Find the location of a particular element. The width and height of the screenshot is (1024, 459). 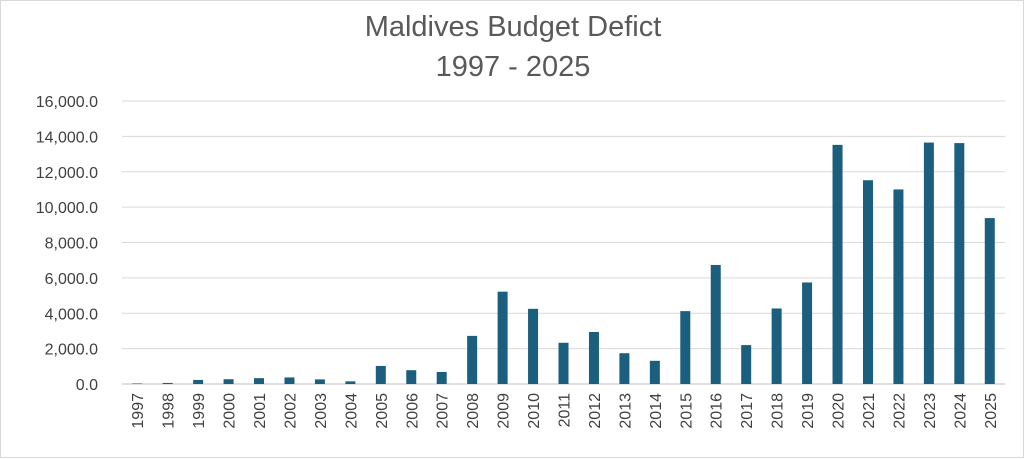

bar-2006 is located at coordinates (411, 377).